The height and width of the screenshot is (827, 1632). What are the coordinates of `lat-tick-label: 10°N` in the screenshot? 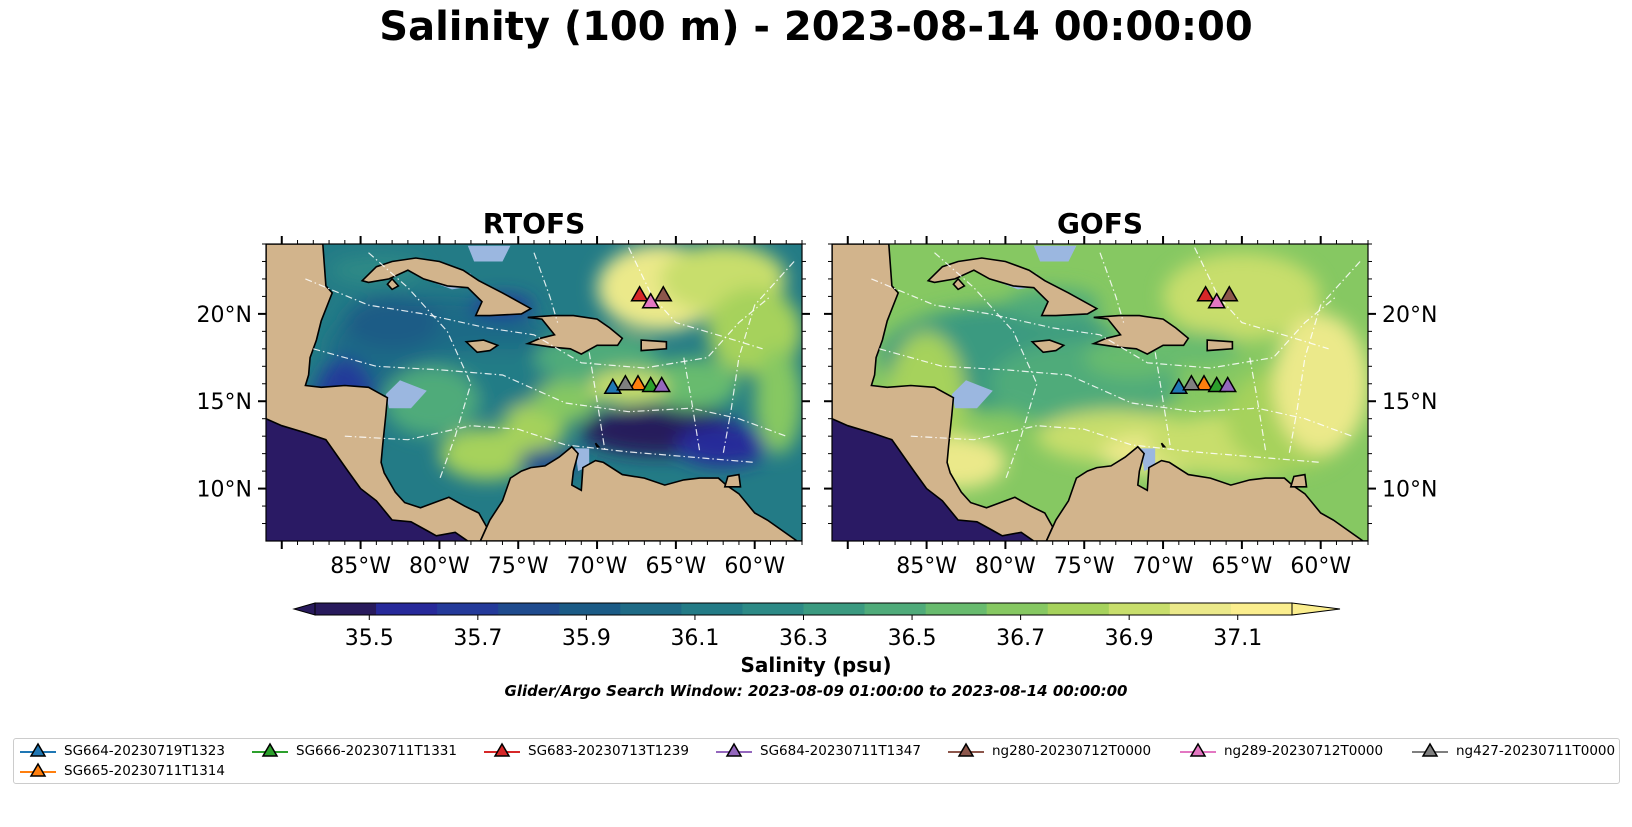 It's located at (1409, 490).